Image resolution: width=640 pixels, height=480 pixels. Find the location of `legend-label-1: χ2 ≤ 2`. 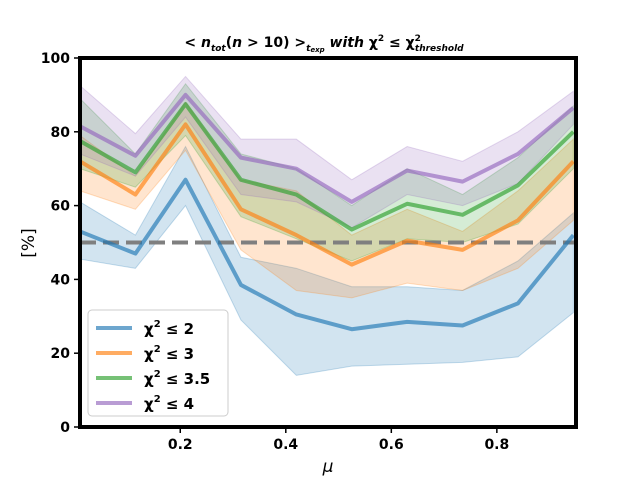

legend-label-1: χ2 ≤ 2 is located at coordinates (169, 328).